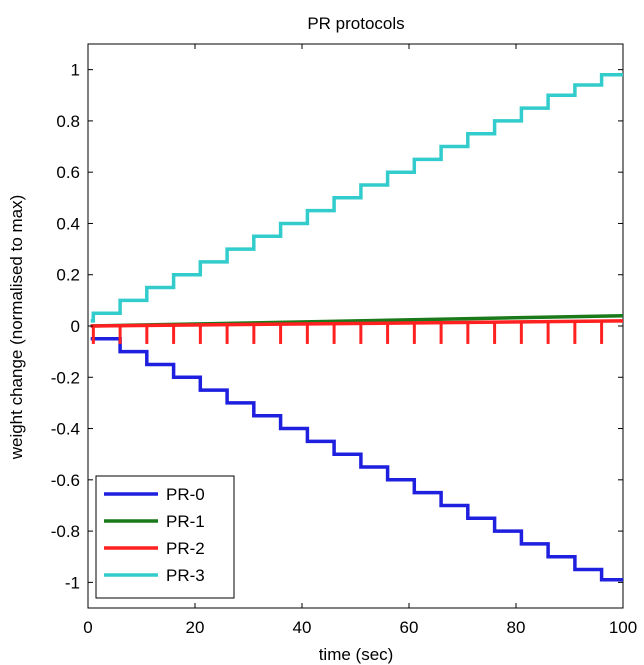  What do you see at coordinates (185, 494) in the screenshot?
I see `legend-label: PR-0` at bounding box center [185, 494].